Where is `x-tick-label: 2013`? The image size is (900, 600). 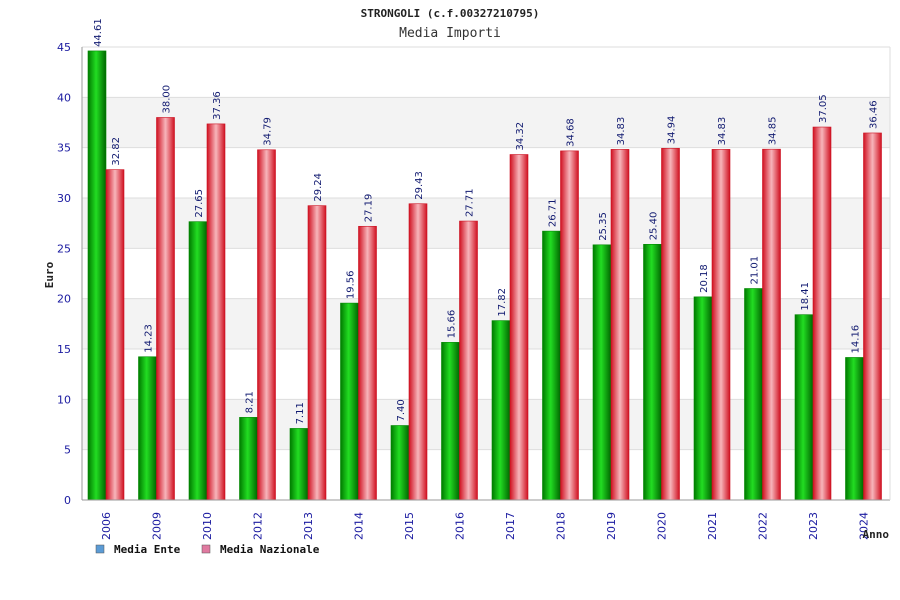 x-tick-label: 2013 is located at coordinates (308, 526).